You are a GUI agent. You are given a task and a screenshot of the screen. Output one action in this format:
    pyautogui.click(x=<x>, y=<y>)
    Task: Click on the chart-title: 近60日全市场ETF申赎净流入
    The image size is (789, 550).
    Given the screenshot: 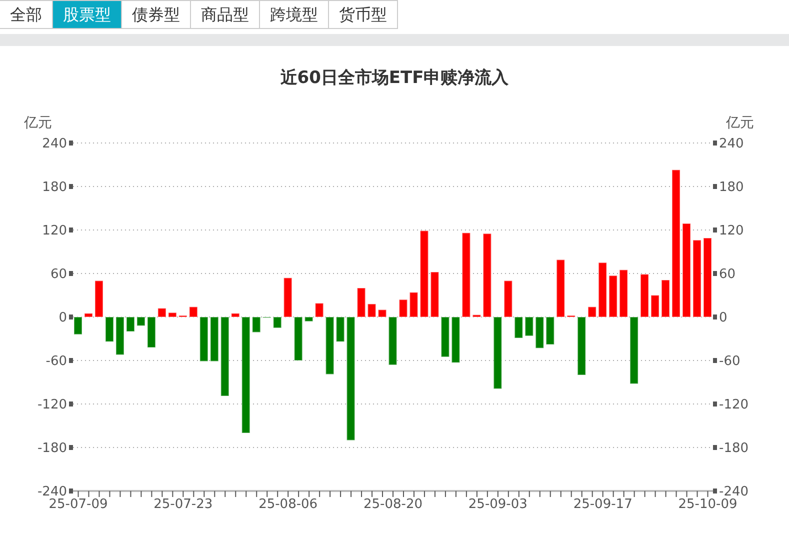 What is the action you would take?
    pyautogui.click(x=394, y=78)
    